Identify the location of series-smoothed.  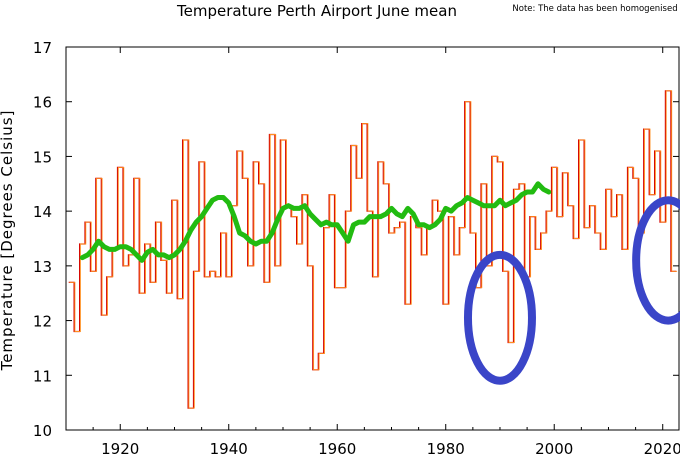
(315, 222).